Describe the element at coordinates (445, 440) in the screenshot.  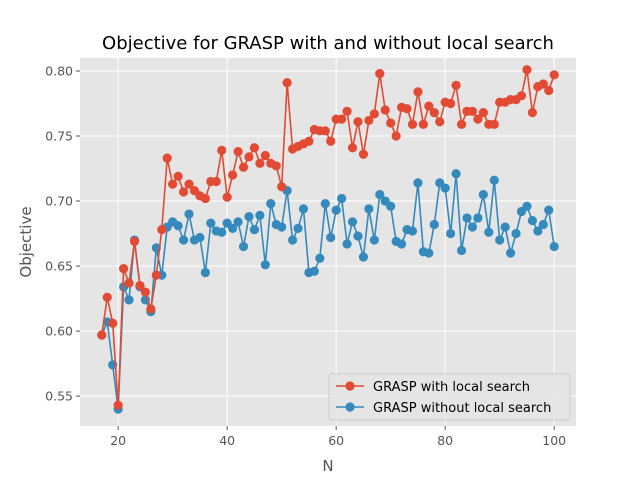
I see `x-tick-label: 80` at that location.